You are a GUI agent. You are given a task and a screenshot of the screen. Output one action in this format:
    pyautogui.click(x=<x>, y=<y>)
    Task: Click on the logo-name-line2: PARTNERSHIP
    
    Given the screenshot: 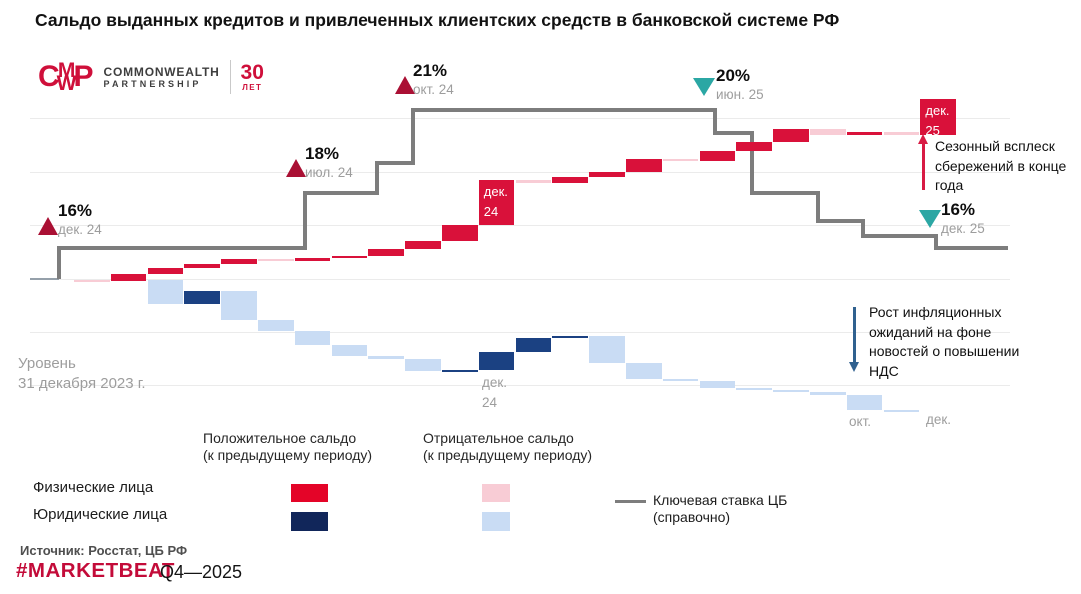 What is the action you would take?
    pyautogui.click(x=152, y=84)
    